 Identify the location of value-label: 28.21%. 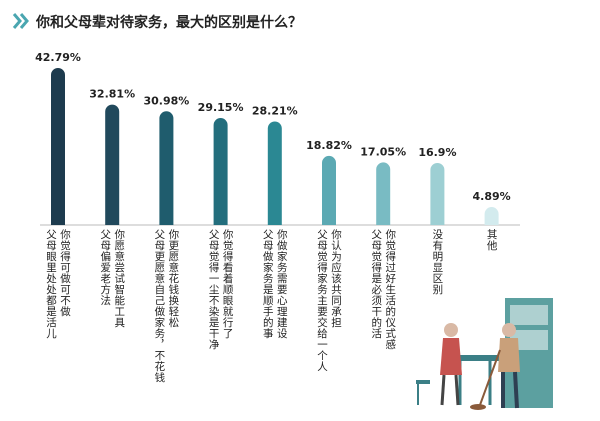
(275, 110).